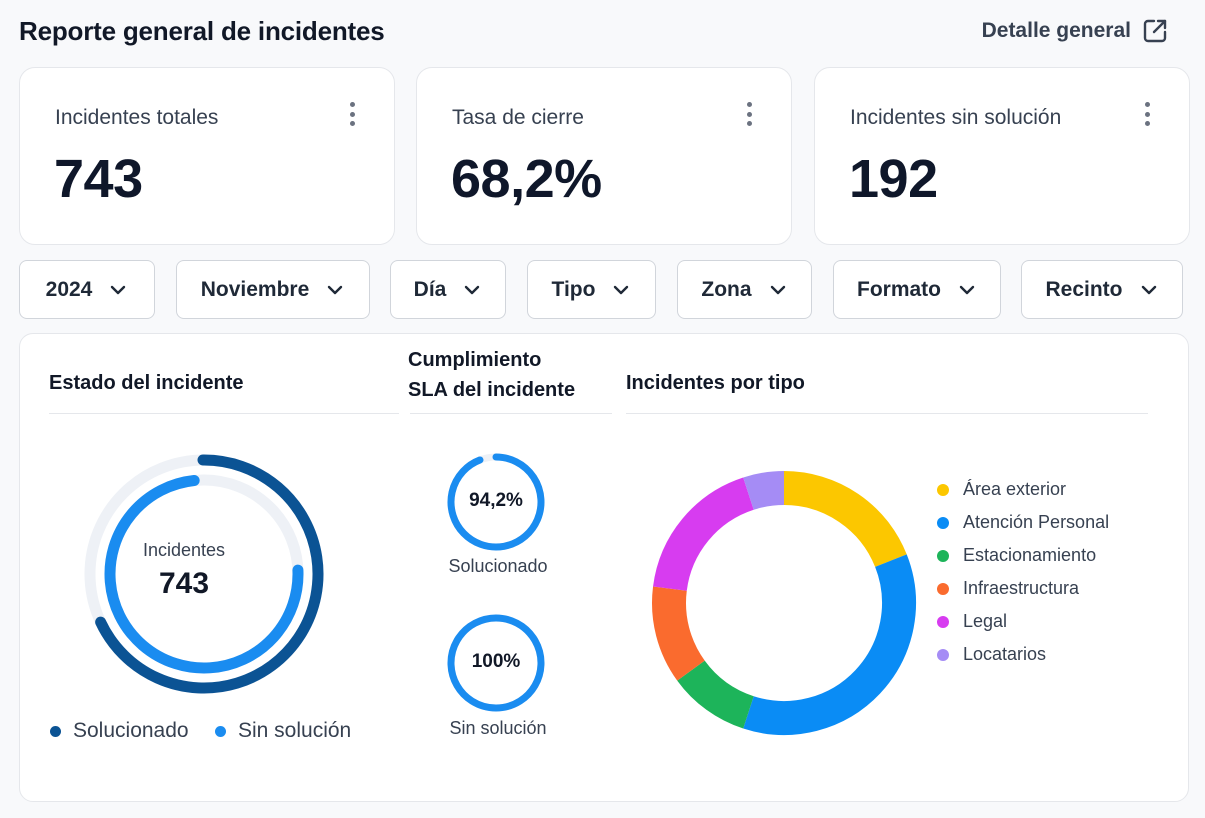 The width and height of the screenshot is (1205, 818). I want to click on filter-zone: Zona, so click(744, 289).